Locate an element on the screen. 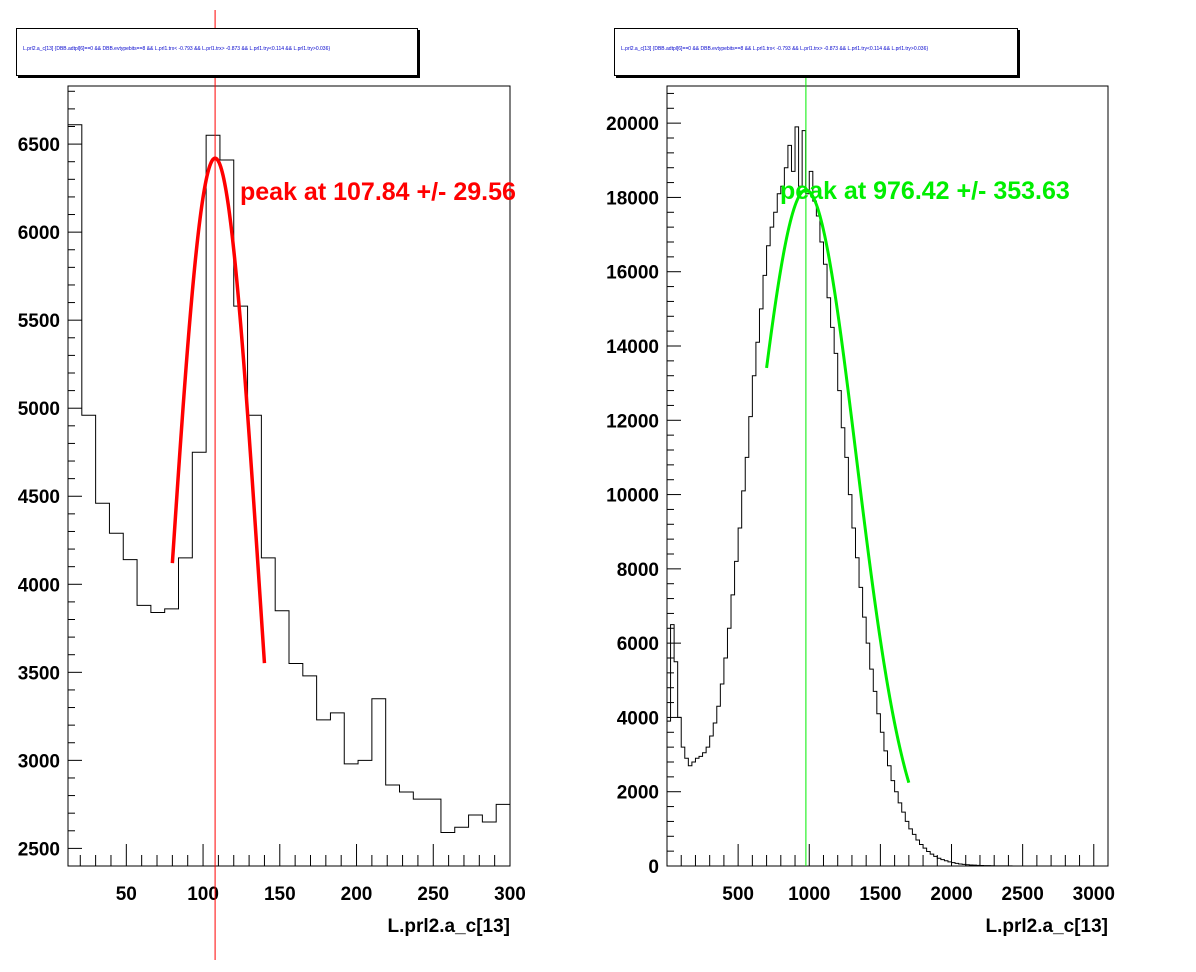  x-tick-label: 200 is located at coordinates (357, 894).